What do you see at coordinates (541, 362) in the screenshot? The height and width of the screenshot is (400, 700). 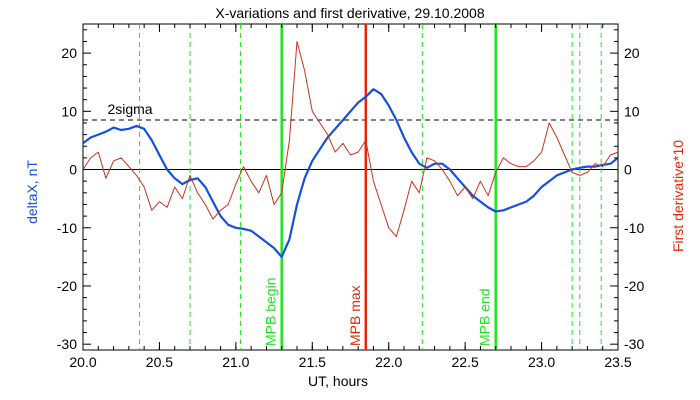 I see `x-tick-label: 23.0` at bounding box center [541, 362].